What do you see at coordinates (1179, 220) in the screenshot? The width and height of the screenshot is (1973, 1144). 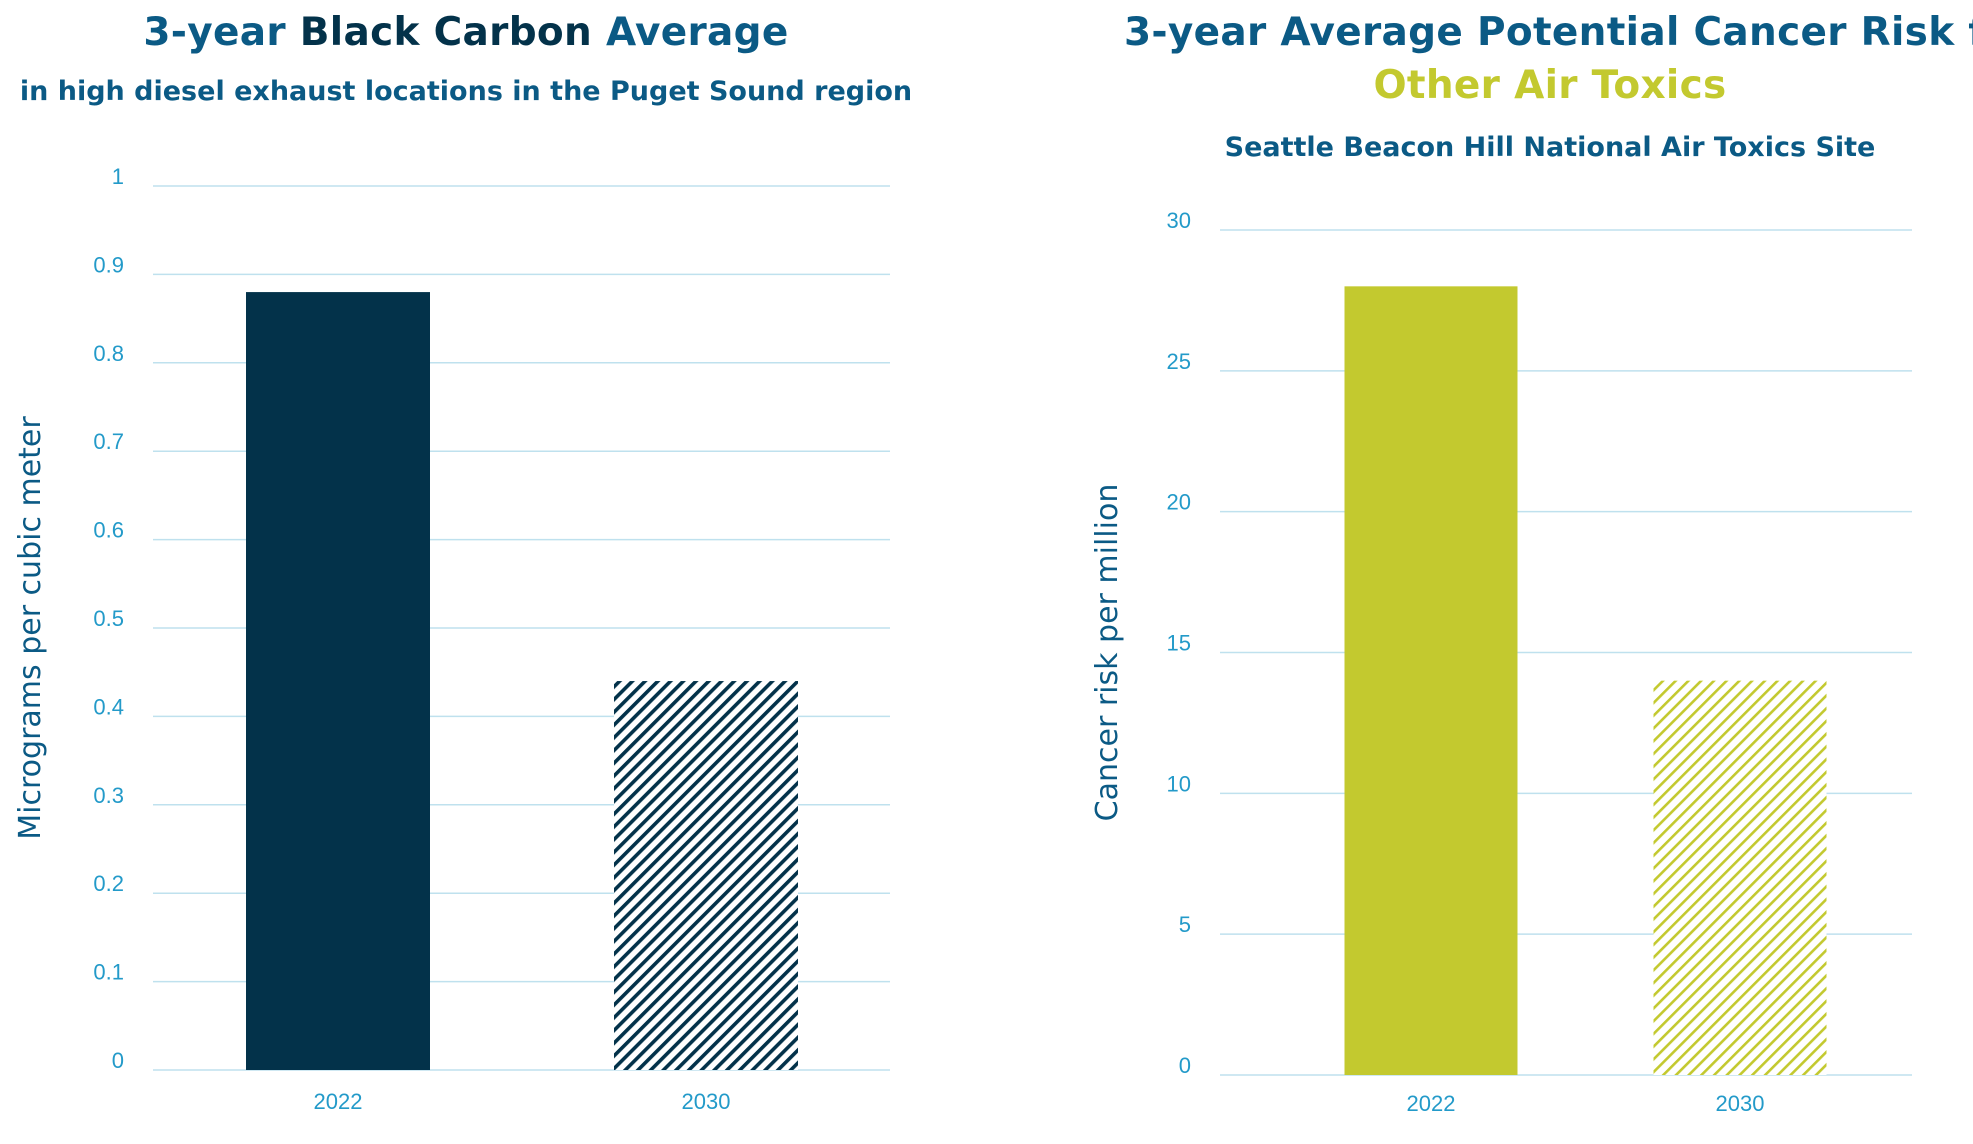 I see `chart2-y-tick-label: 30` at bounding box center [1179, 220].